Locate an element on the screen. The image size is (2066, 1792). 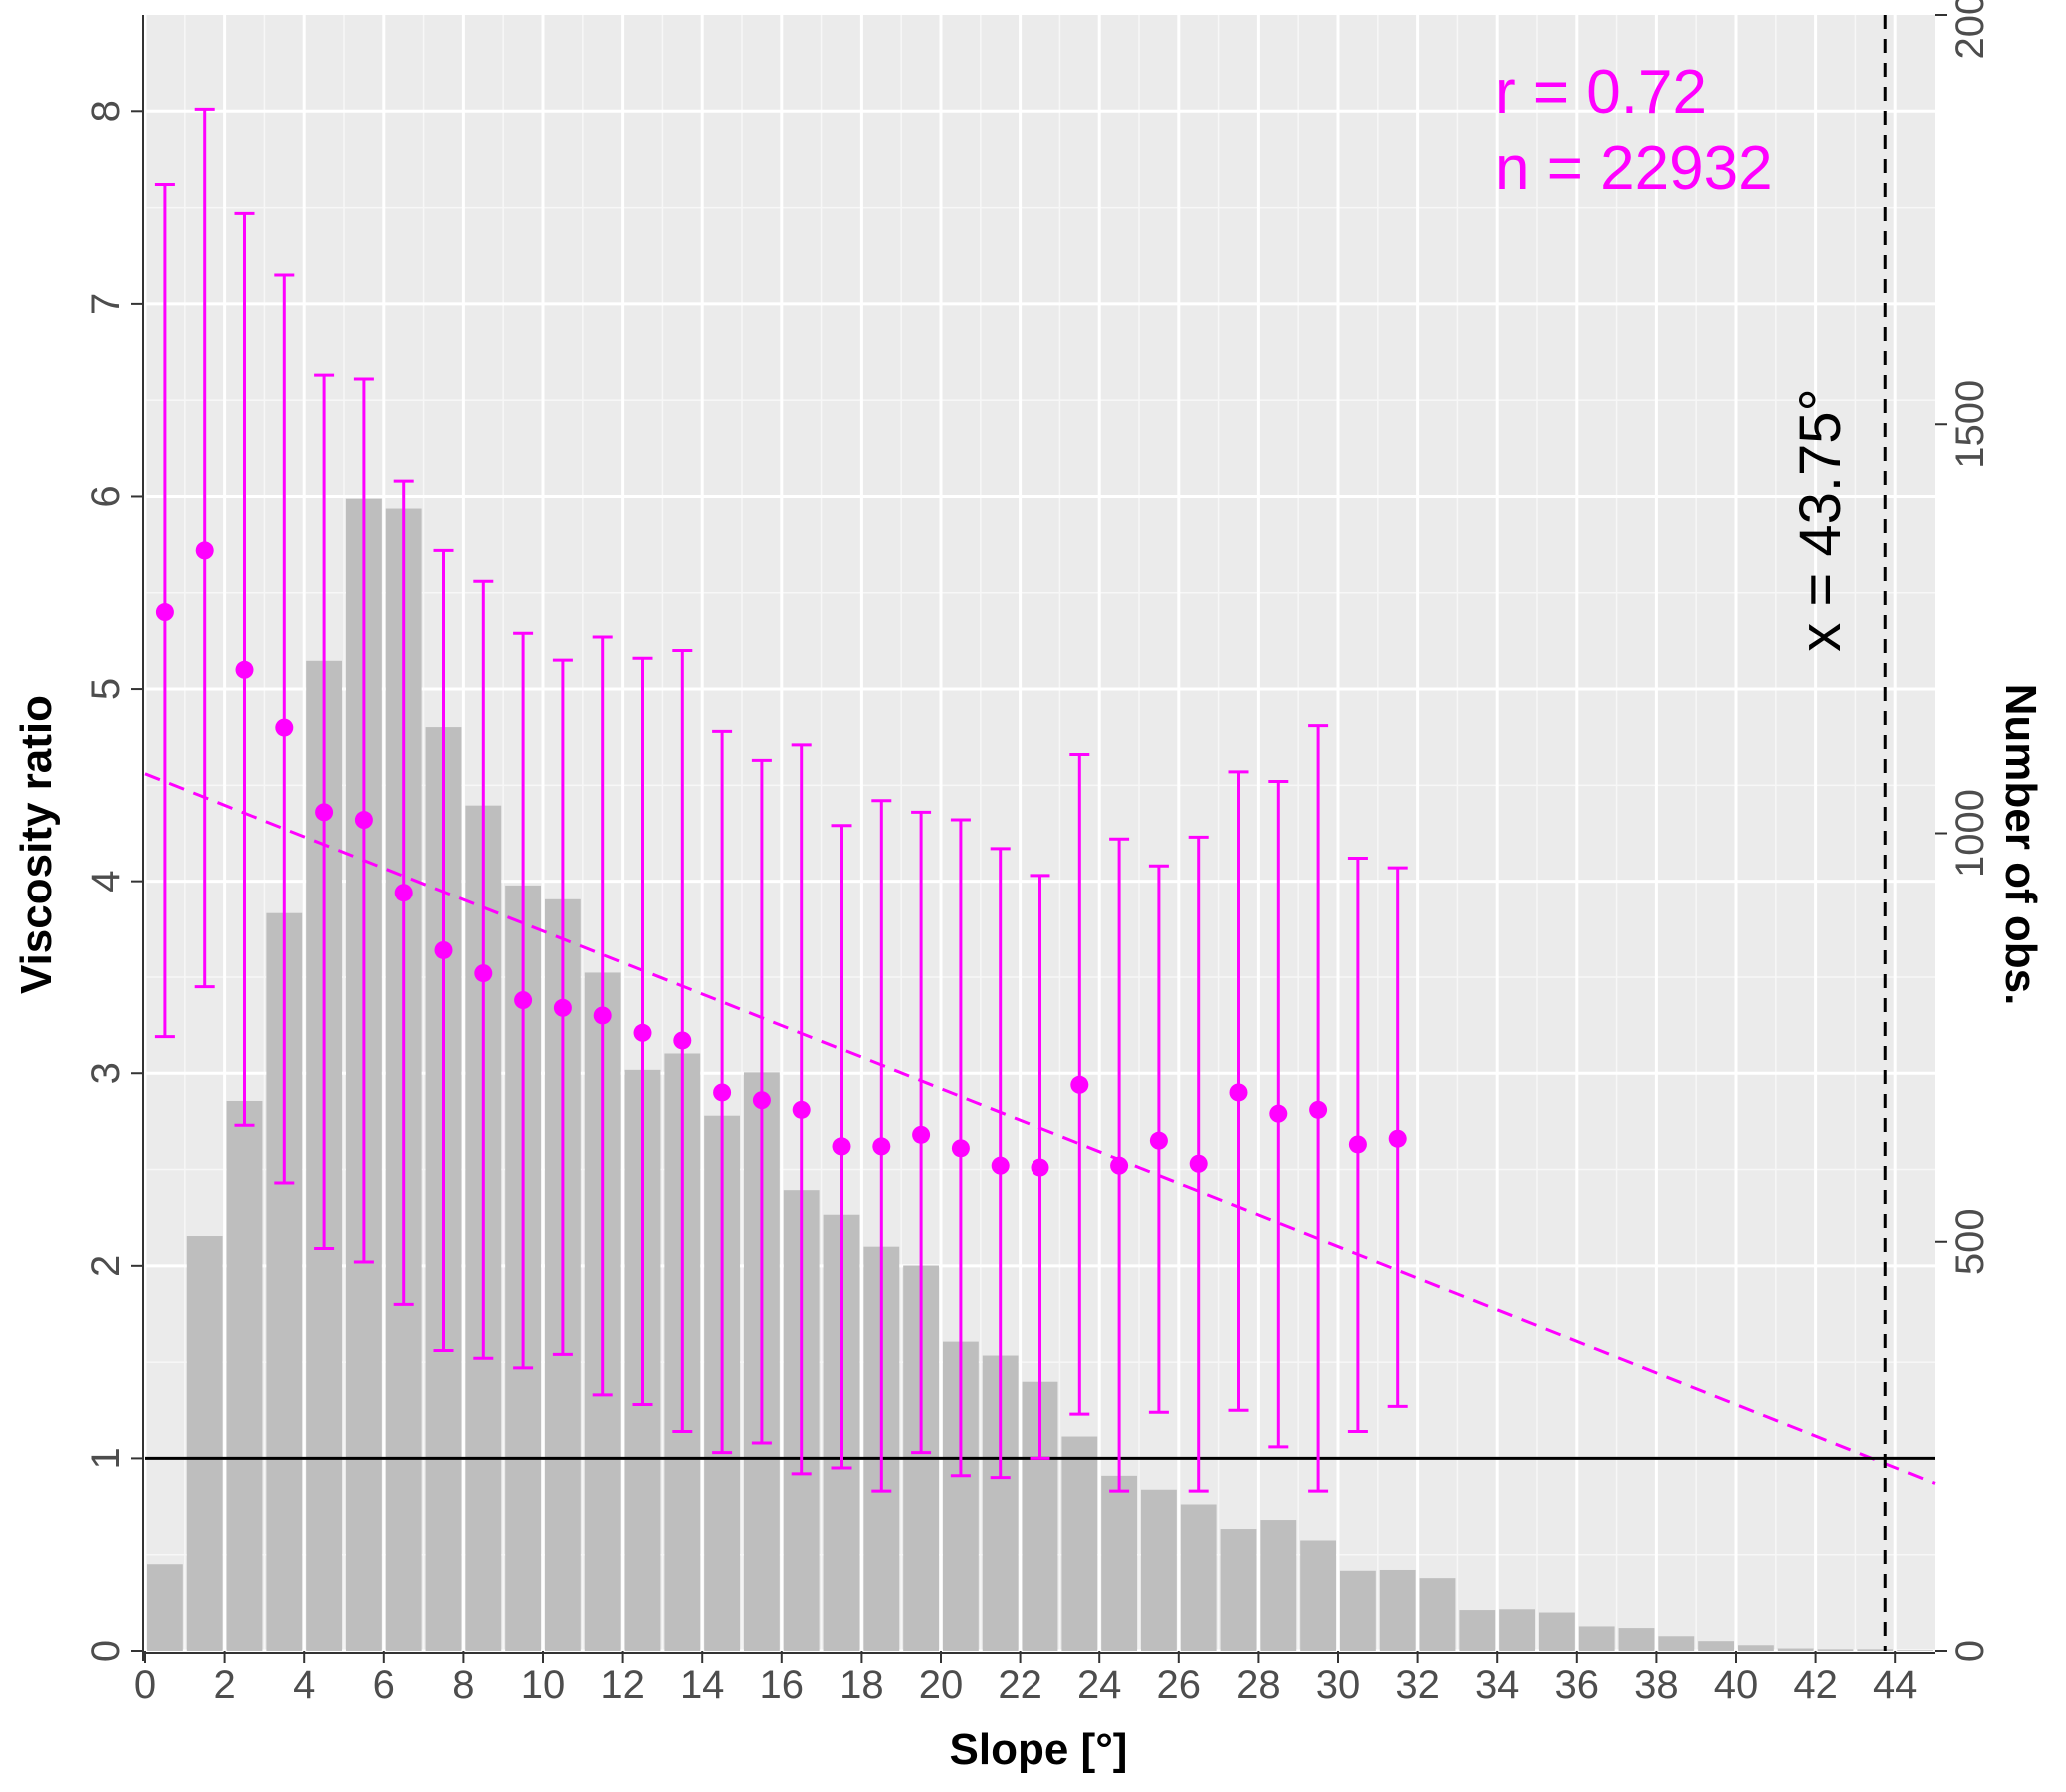
y-tick-label: 3 is located at coordinates (106, 1073).